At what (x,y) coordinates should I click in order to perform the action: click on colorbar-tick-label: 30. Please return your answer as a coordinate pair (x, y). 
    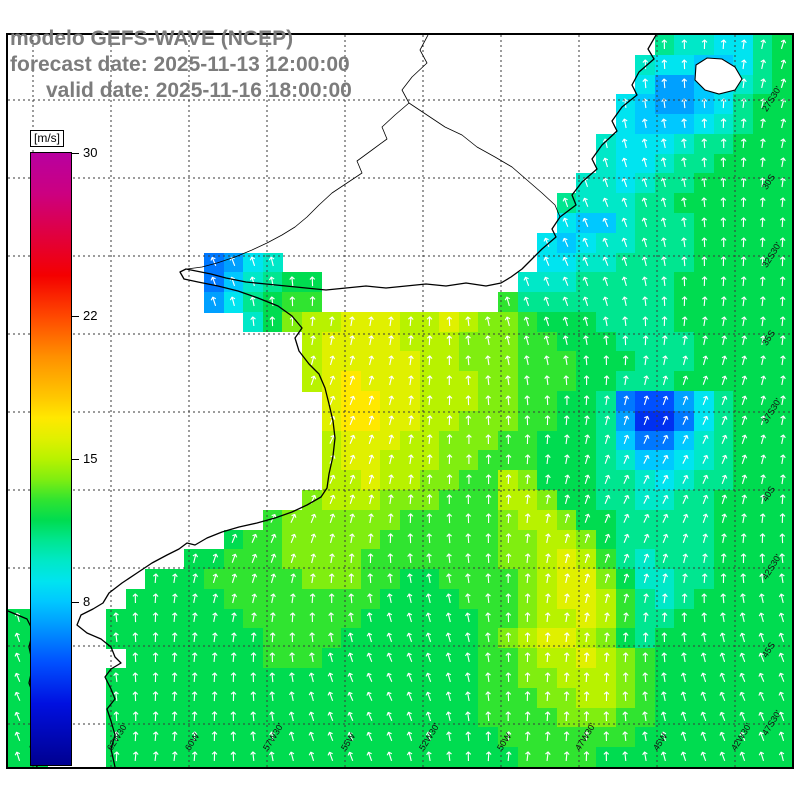
    Looking at the image, I should click on (90, 152).